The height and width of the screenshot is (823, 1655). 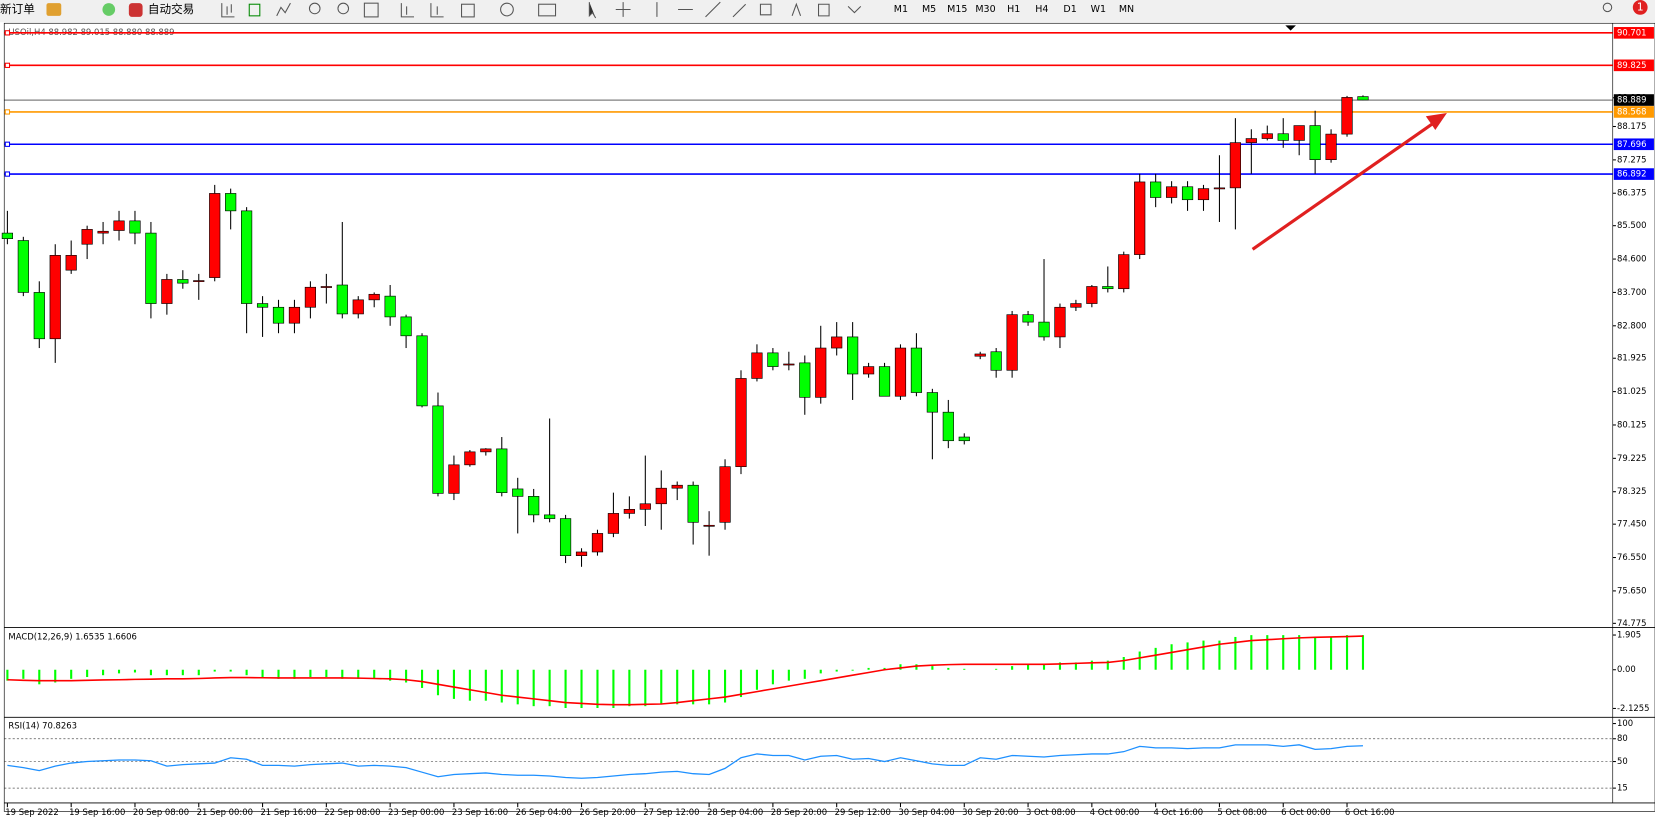 What do you see at coordinates (17, 9) in the screenshot?
I see `new-order: 新订单` at bounding box center [17, 9].